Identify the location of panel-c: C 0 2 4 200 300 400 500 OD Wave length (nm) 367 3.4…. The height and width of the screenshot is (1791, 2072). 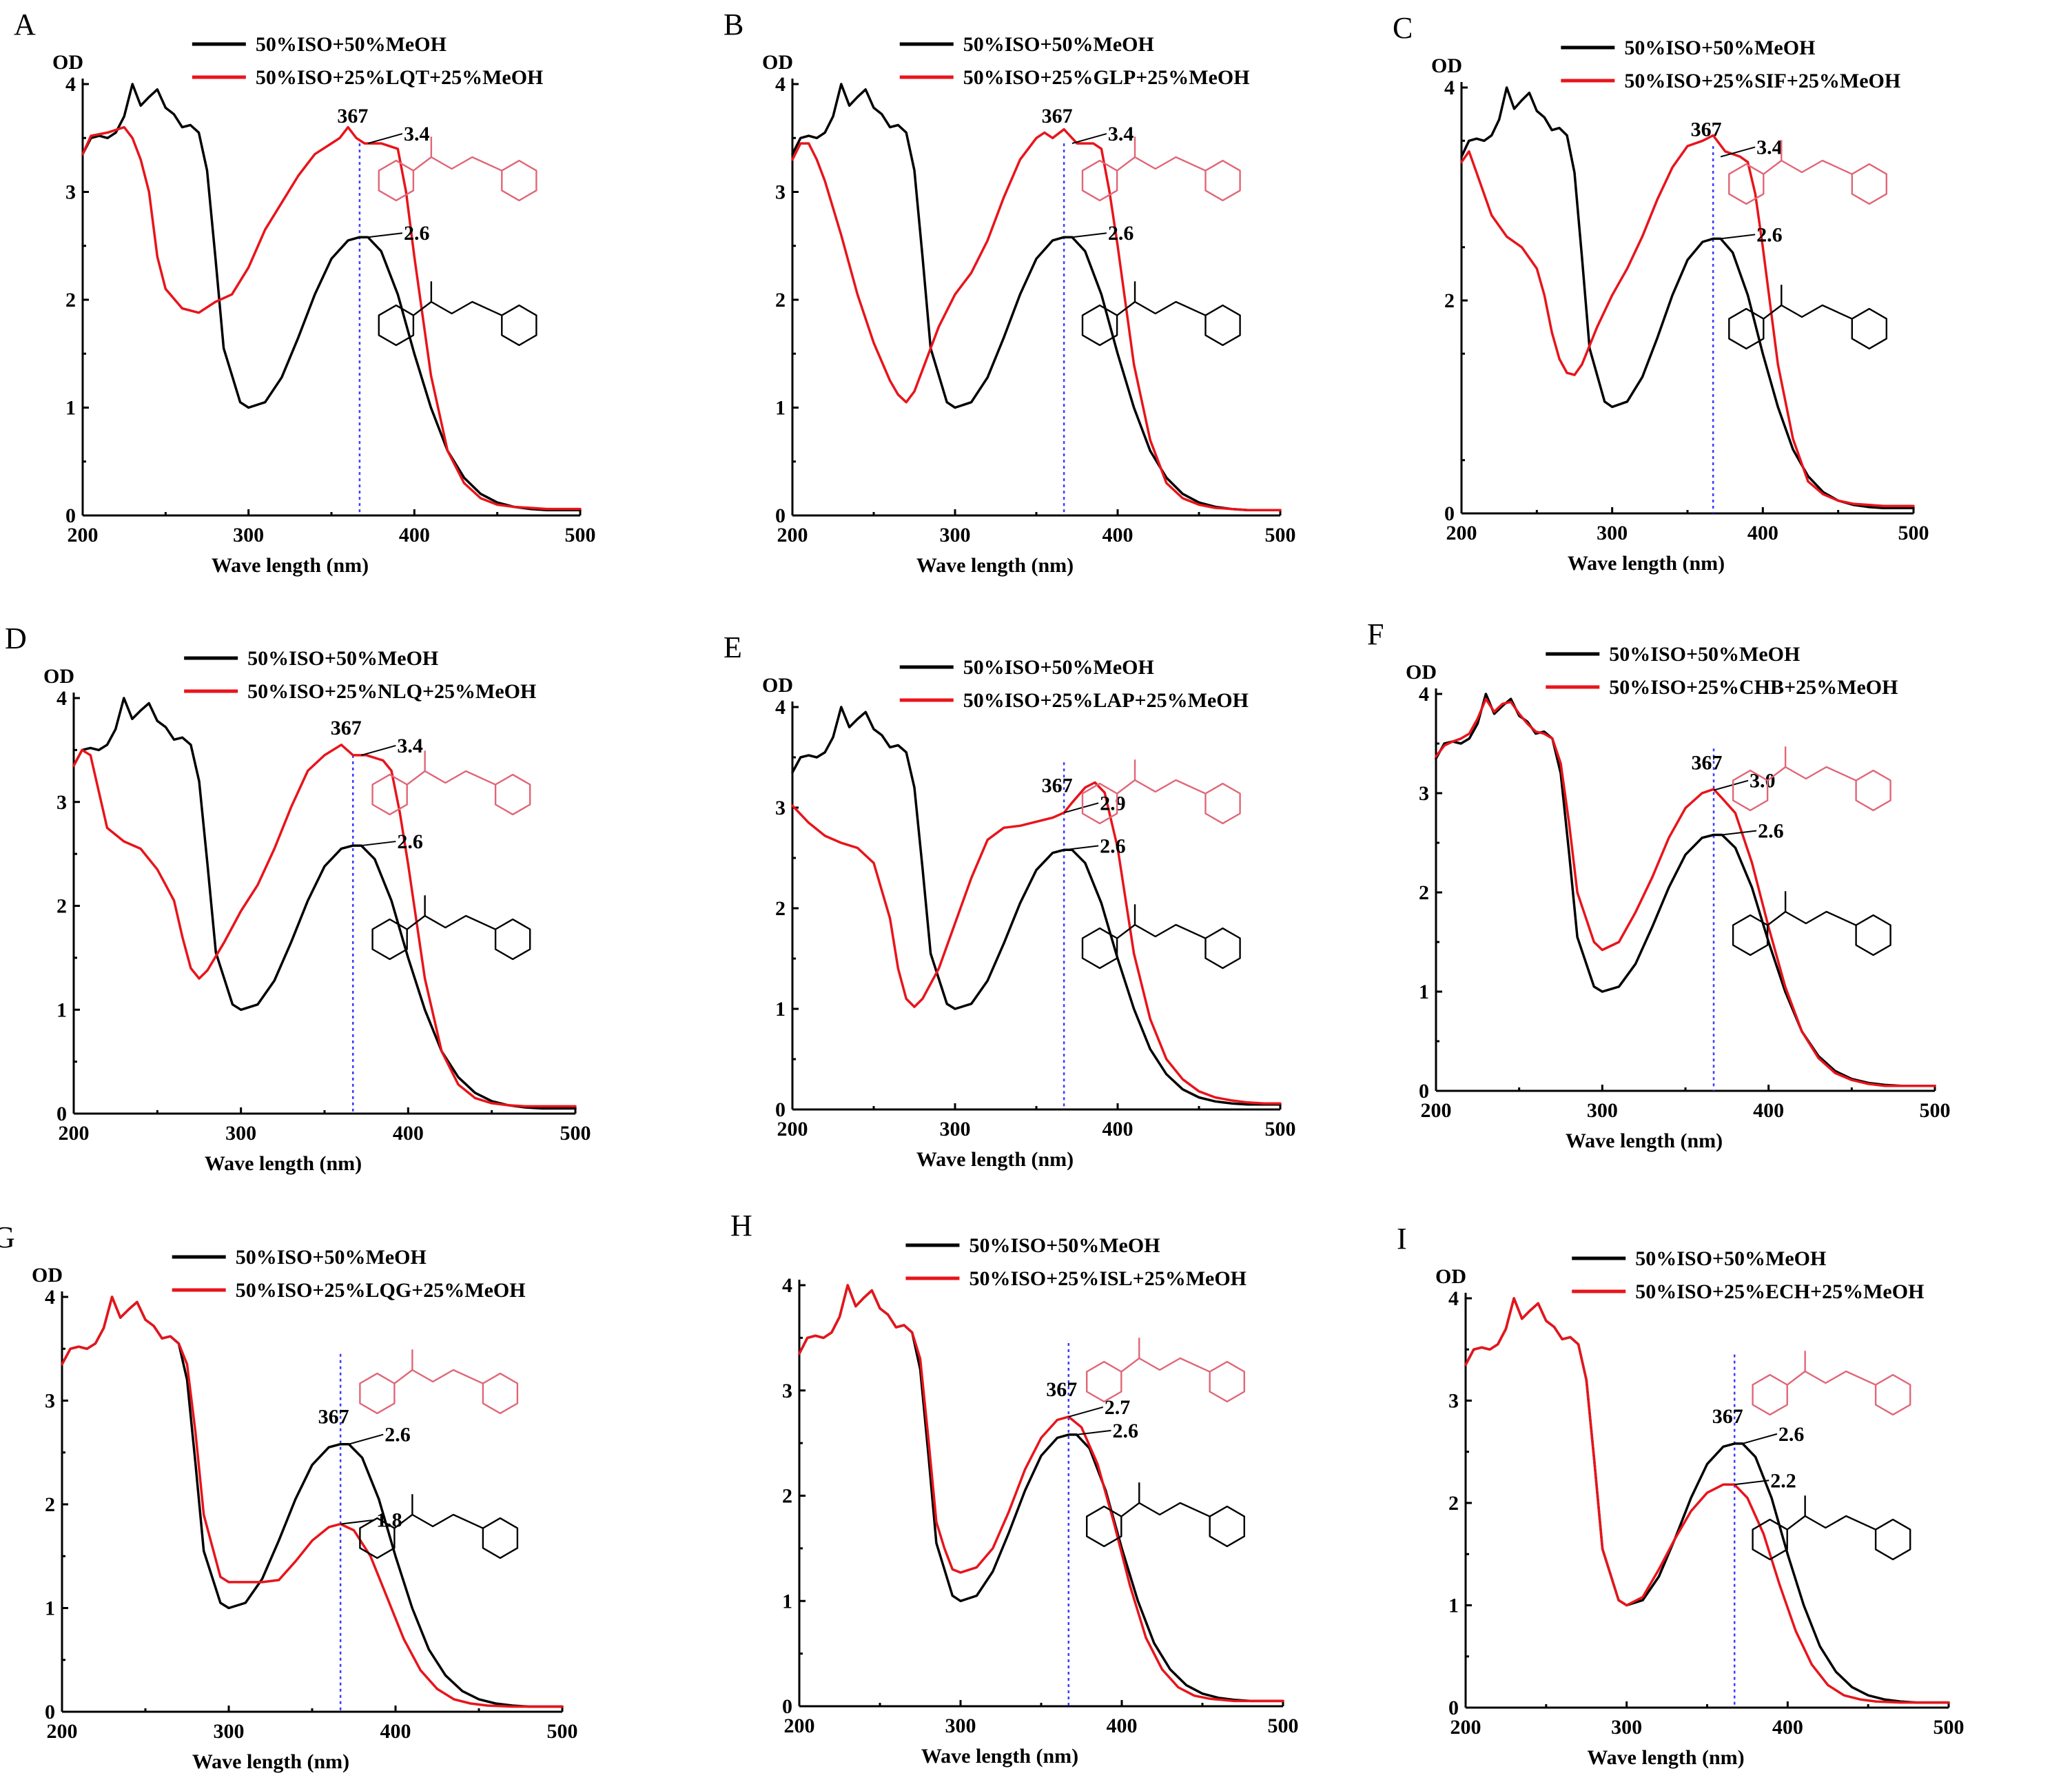
(1661, 293).